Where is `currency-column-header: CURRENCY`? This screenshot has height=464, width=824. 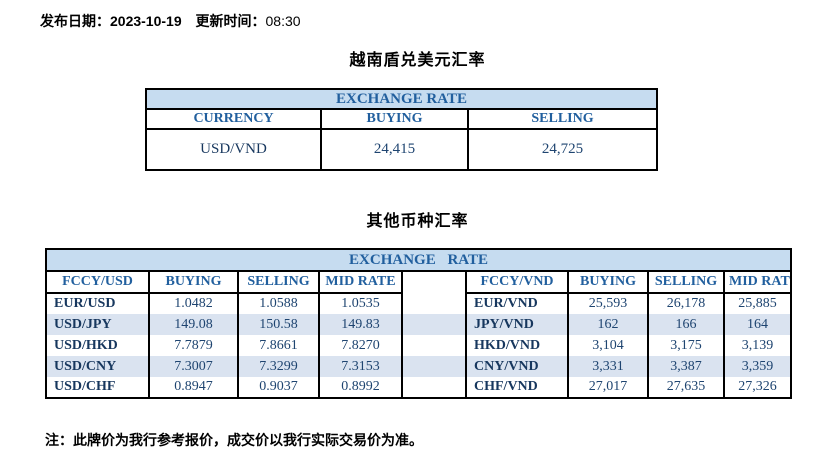
currency-column-header: CURRENCY is located at coordinates (233, 119).